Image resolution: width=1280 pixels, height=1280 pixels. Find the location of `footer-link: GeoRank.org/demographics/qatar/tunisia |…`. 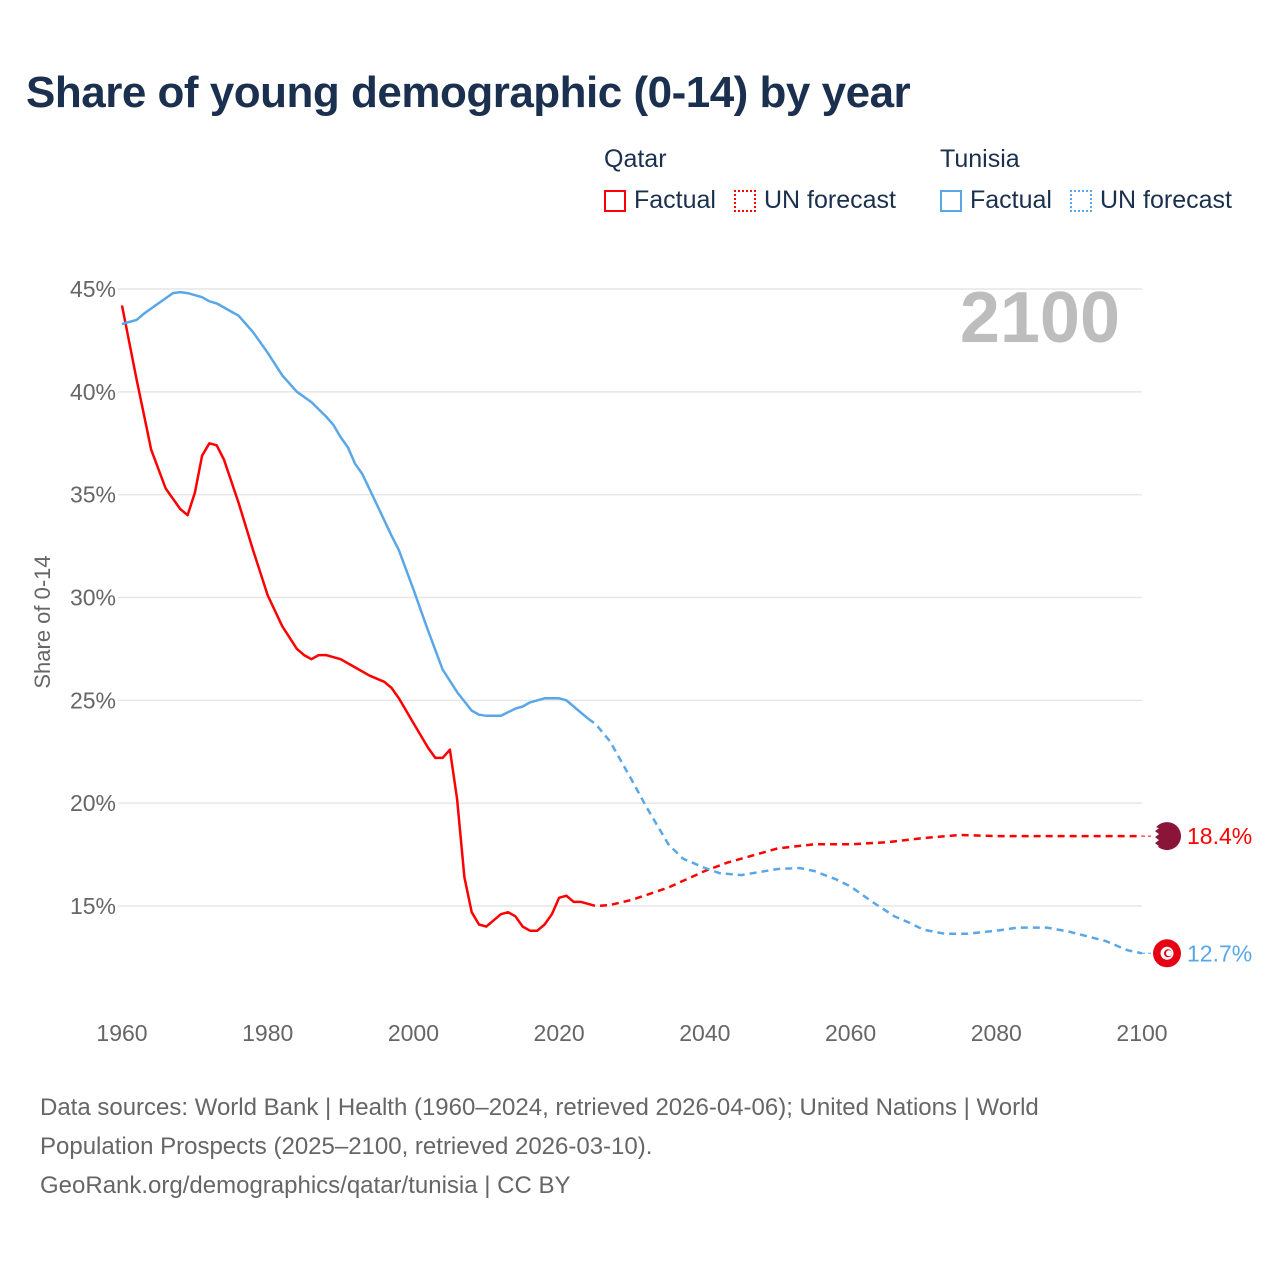

footer-link: GeoRank.org/demographics/qatar/tunisia |… is located at coordinates (305, 1185).